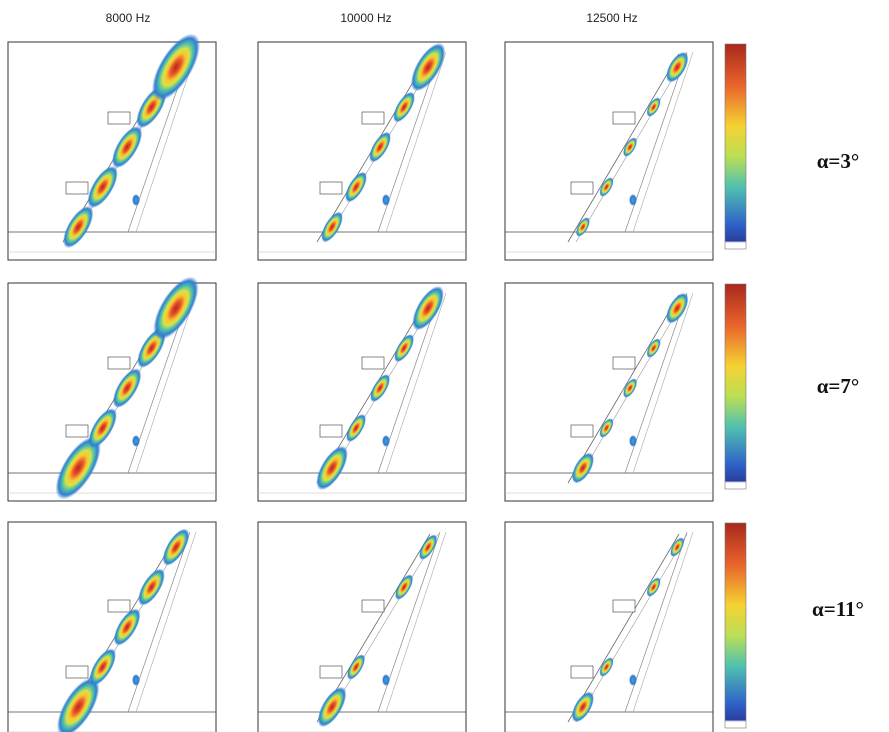 The image size is (889, 732). I want to click on row-label: α=11°, so click(838, 609).